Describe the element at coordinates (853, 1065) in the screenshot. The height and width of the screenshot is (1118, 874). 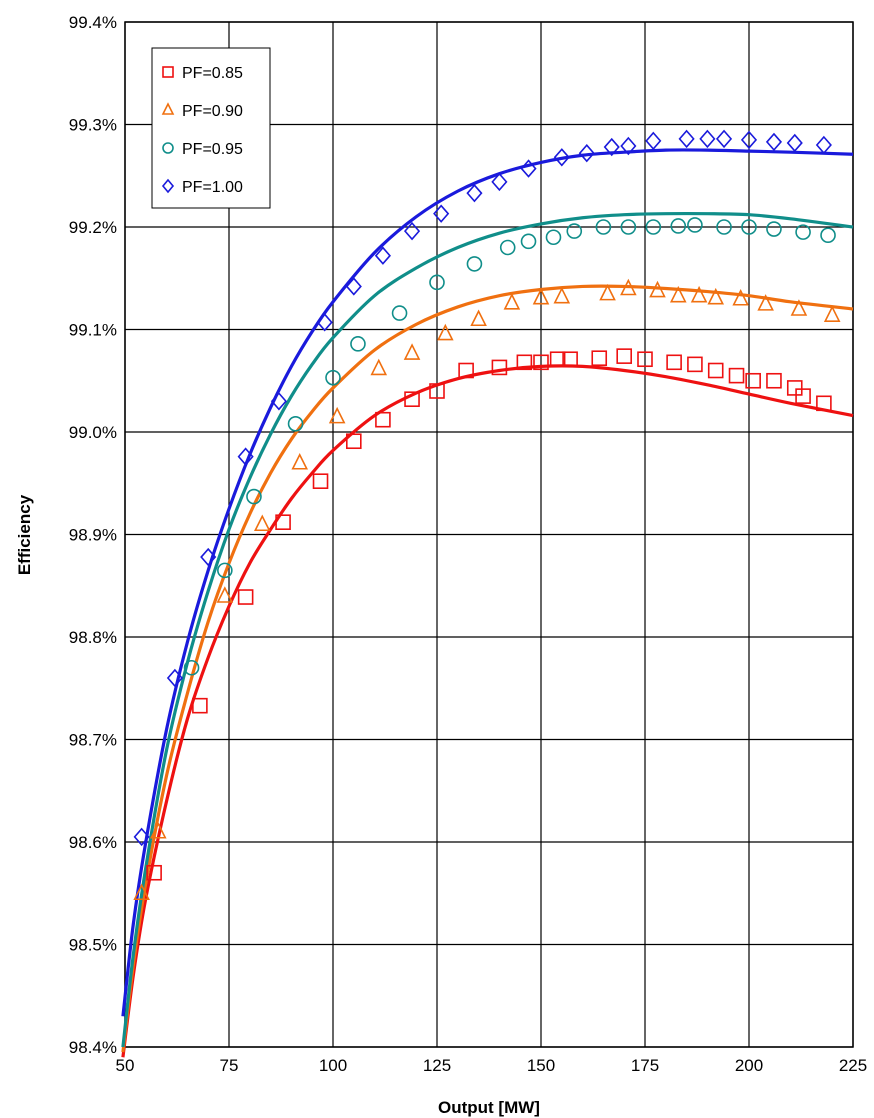
I see `x-tick-label: 225` at that location.